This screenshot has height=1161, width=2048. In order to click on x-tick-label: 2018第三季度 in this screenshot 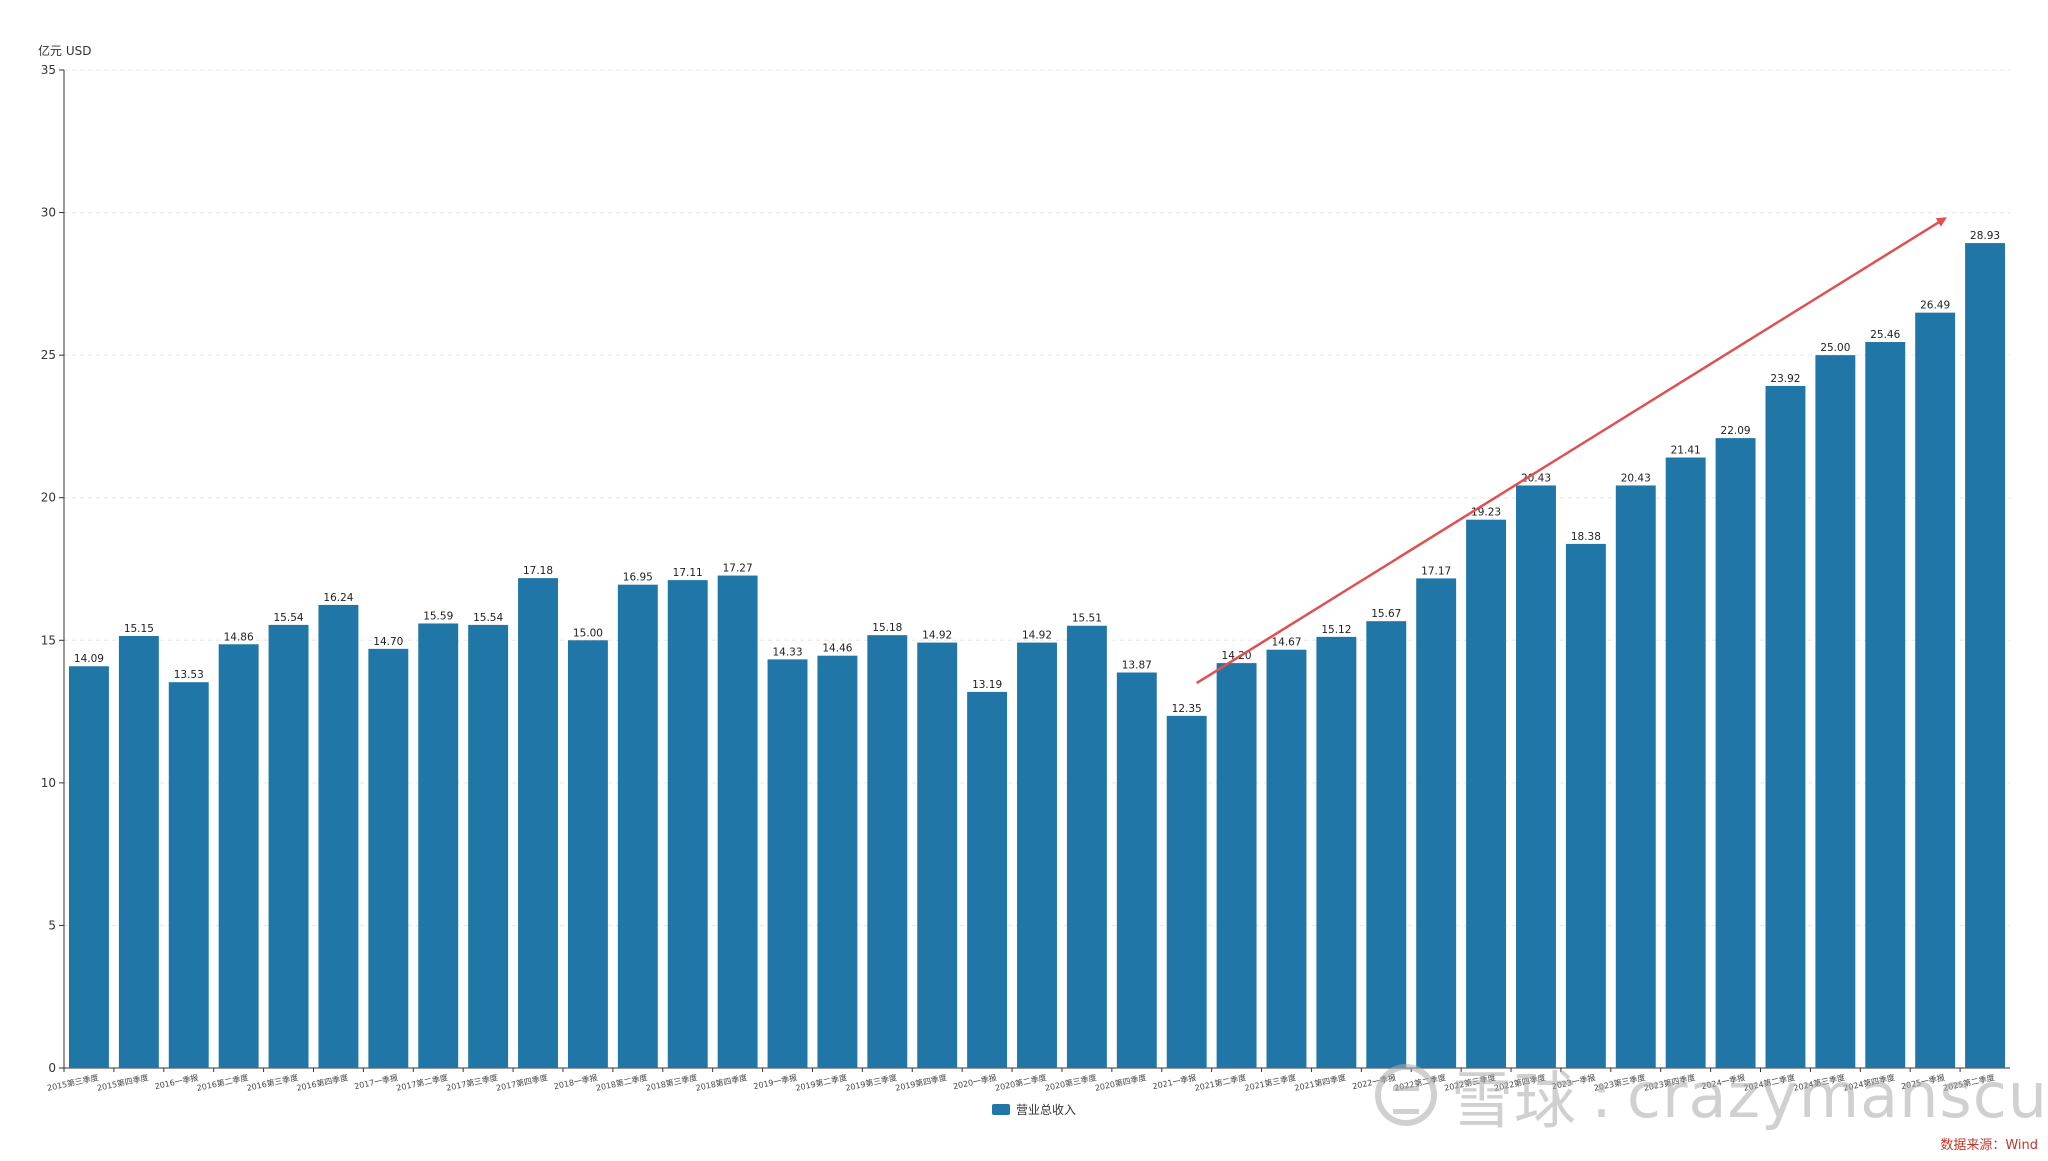, I will do `click(671, 1082)`.